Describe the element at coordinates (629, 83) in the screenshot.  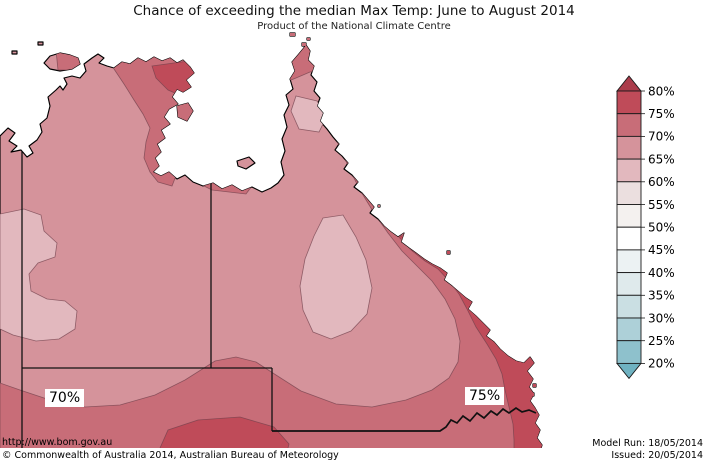
I see `legend-arrow-top` at that location.